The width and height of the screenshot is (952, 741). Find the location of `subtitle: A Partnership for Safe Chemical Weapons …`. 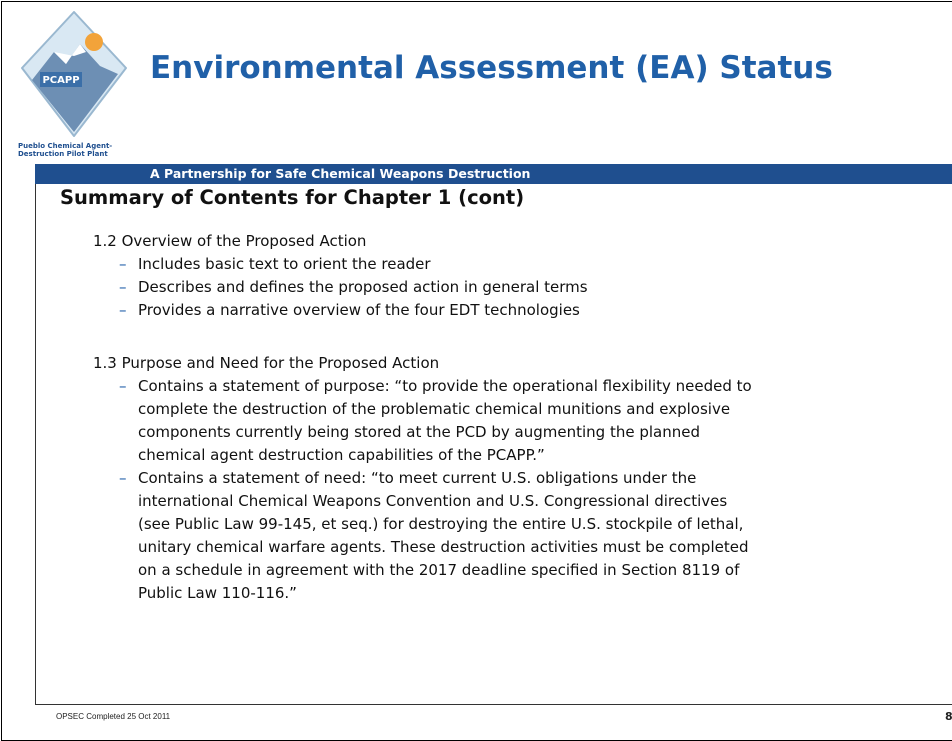

subtitle: A Partnership for Safe Chemical Weapons … is located at coordinates (340, 173).